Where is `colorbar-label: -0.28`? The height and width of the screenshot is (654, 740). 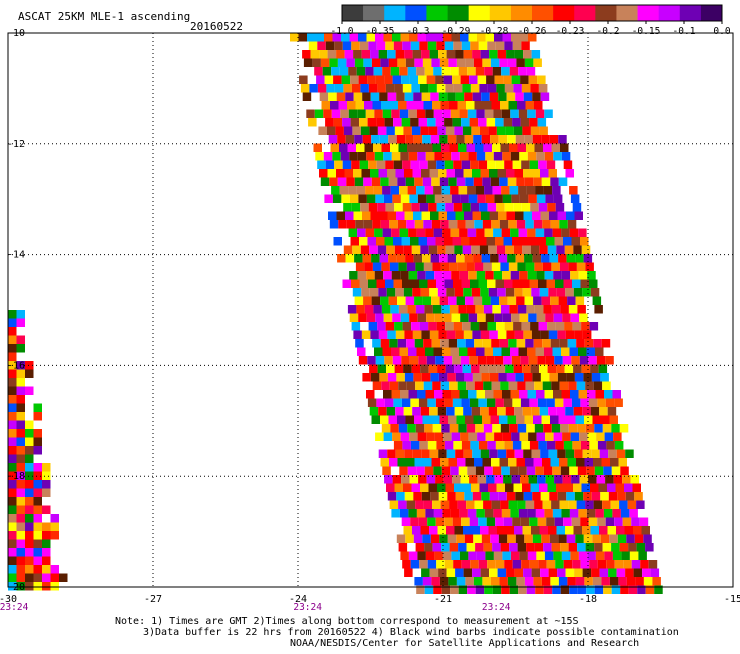
colorbar-label: -0.28 is located at coordinates (494, 31).